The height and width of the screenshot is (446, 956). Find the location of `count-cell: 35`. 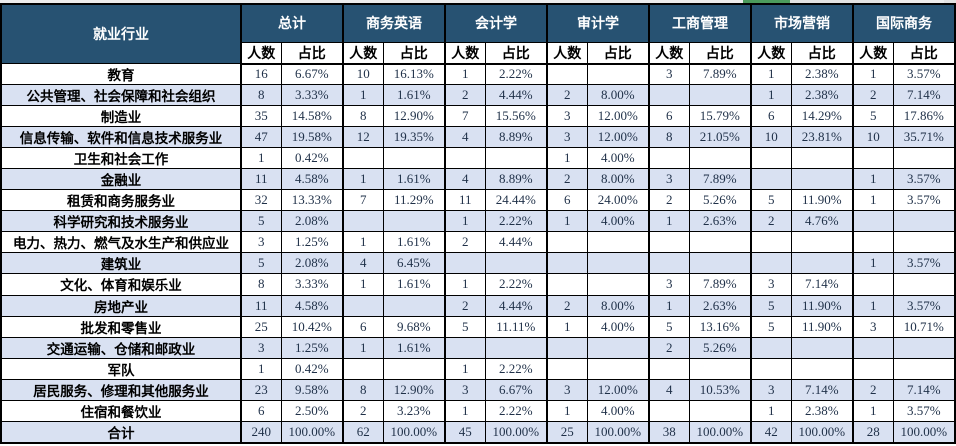

count-cell: 35 is located at coordinates (261, 116).